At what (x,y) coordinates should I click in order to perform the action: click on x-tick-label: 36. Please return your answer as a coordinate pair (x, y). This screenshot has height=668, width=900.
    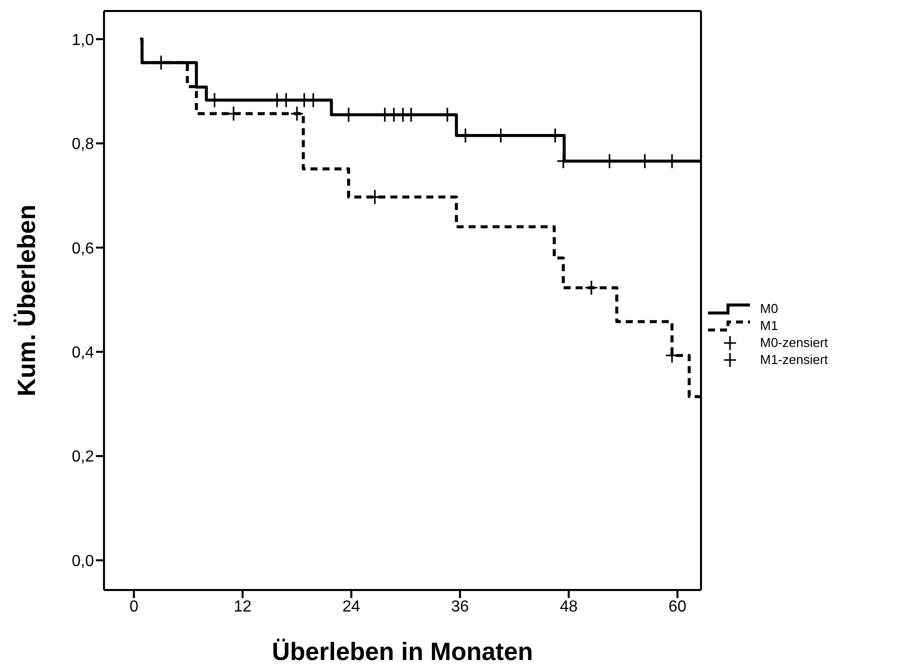
    Looking at the image, I should click on (460, 607).